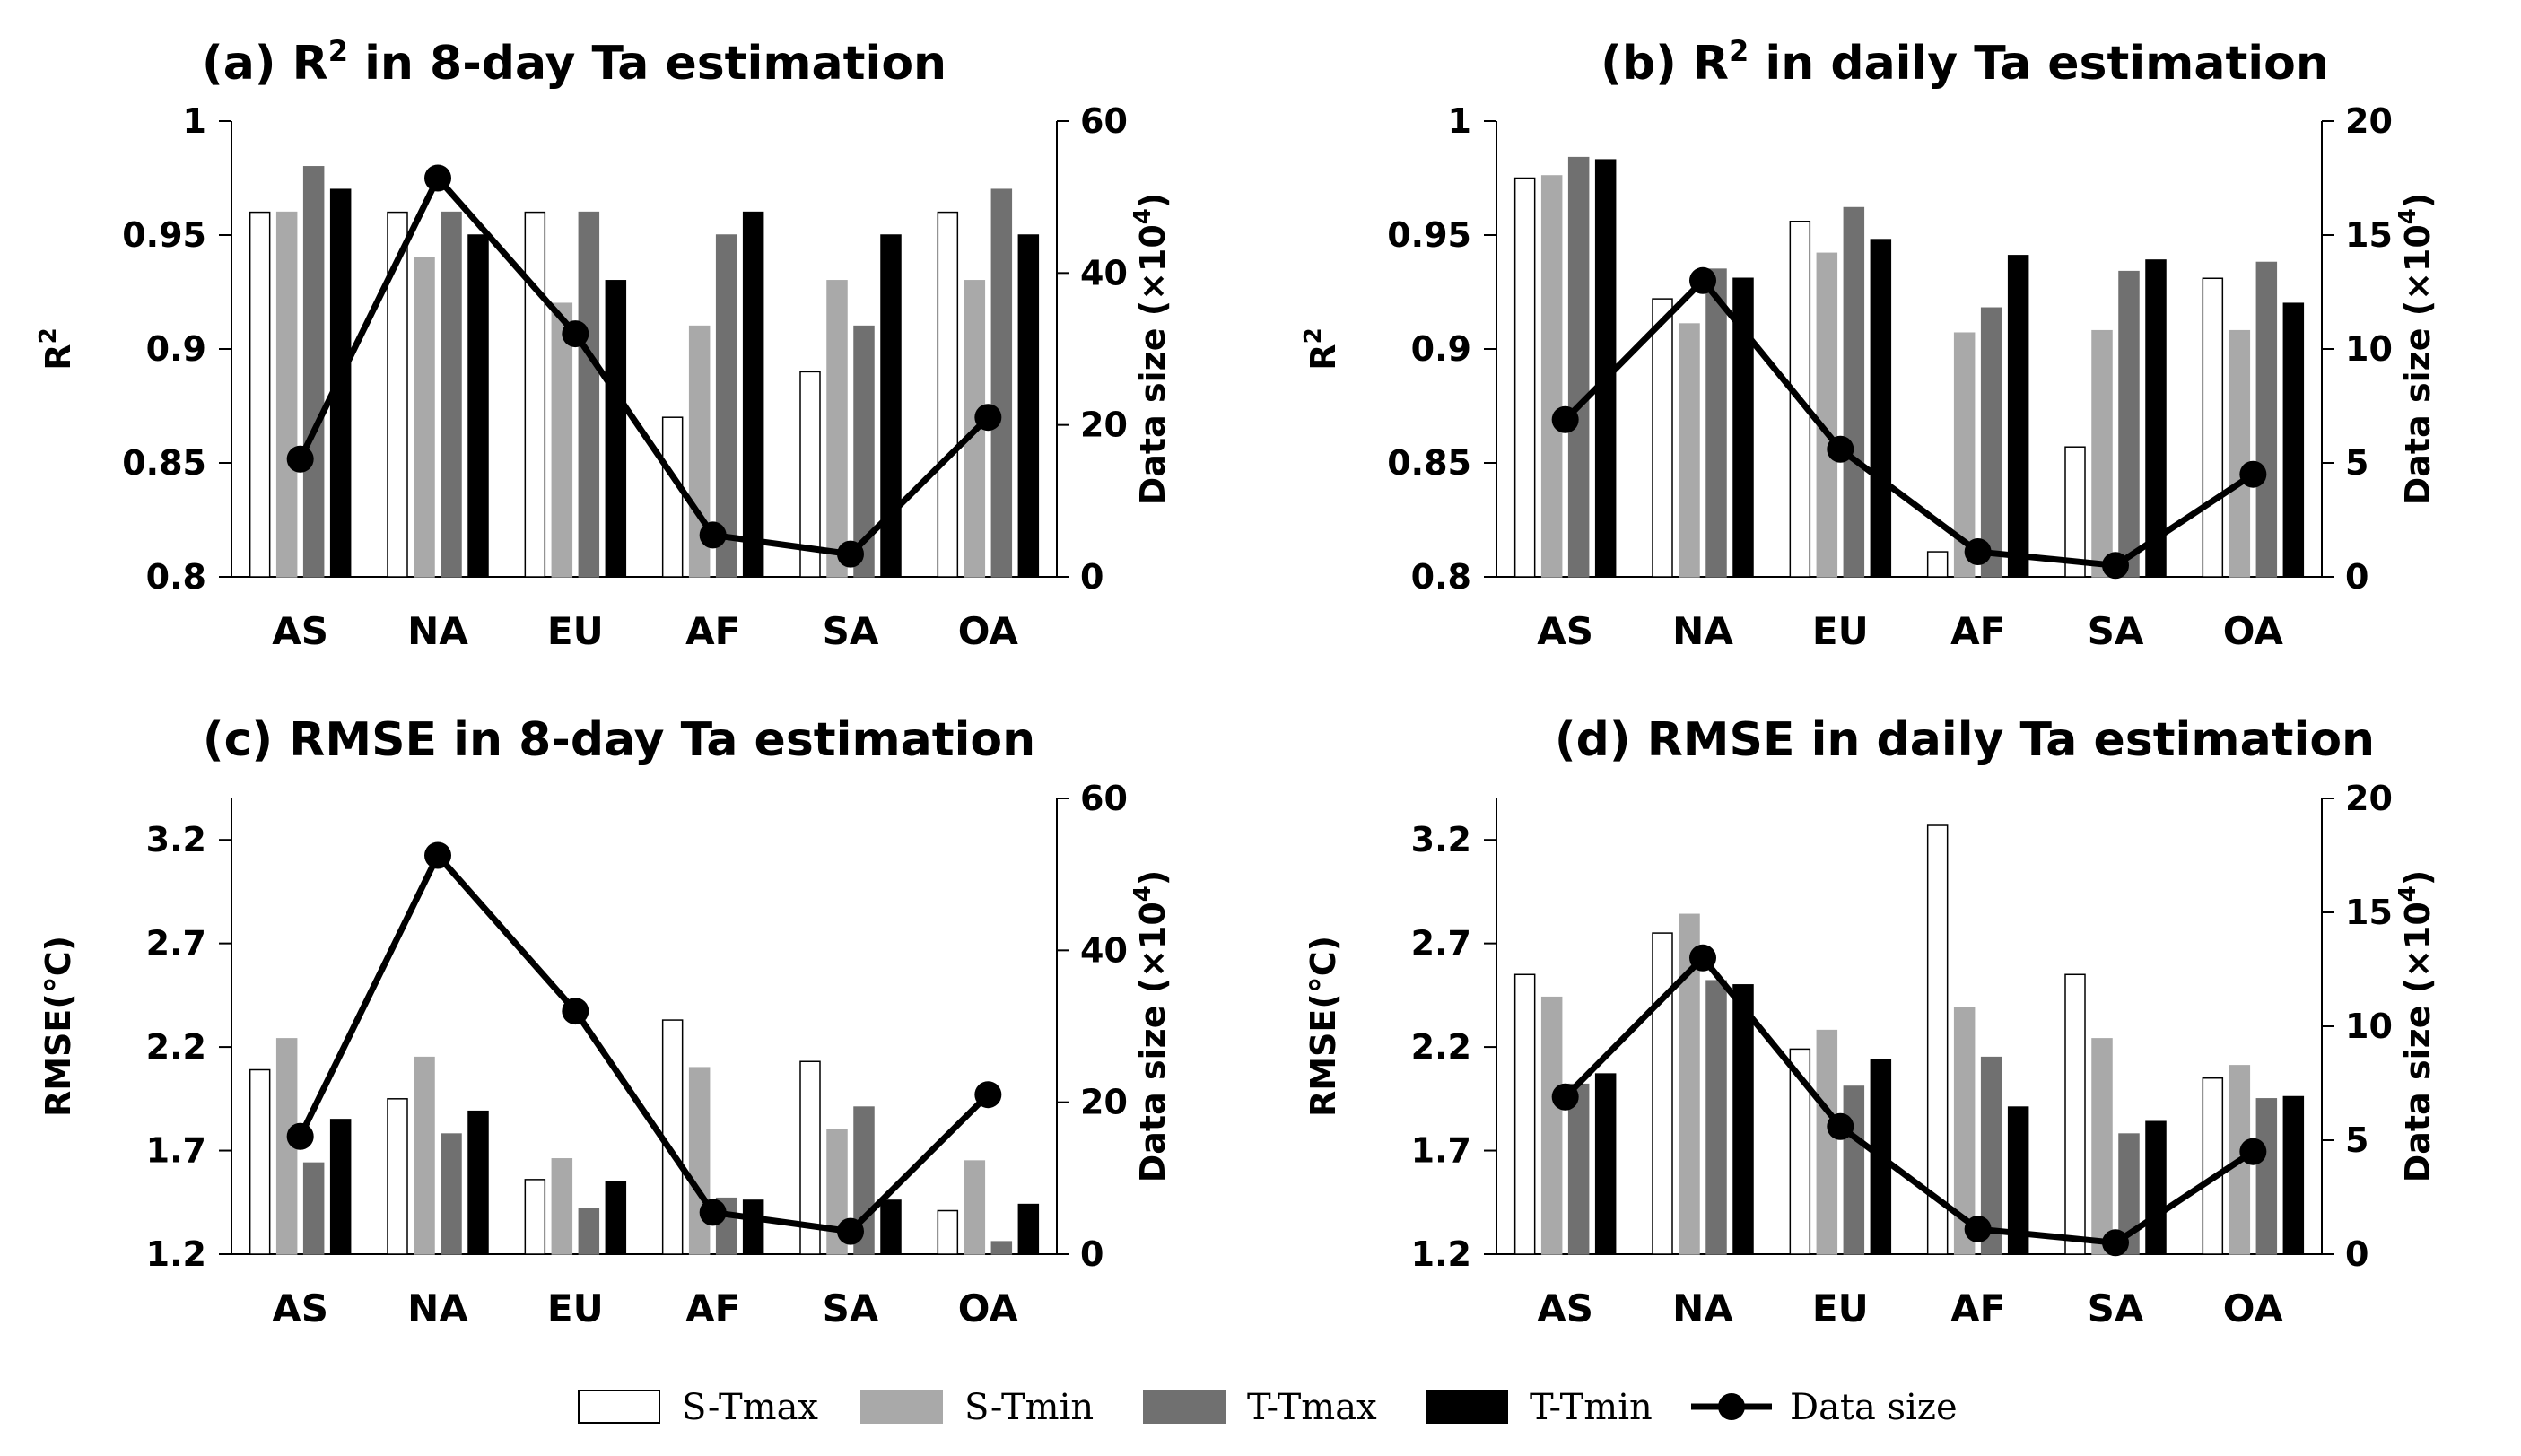 The image size is (2521, 1456). Describe the element at coordinates (1665, 64) in the screenshot. I see `title-text: (b) R` at that location.